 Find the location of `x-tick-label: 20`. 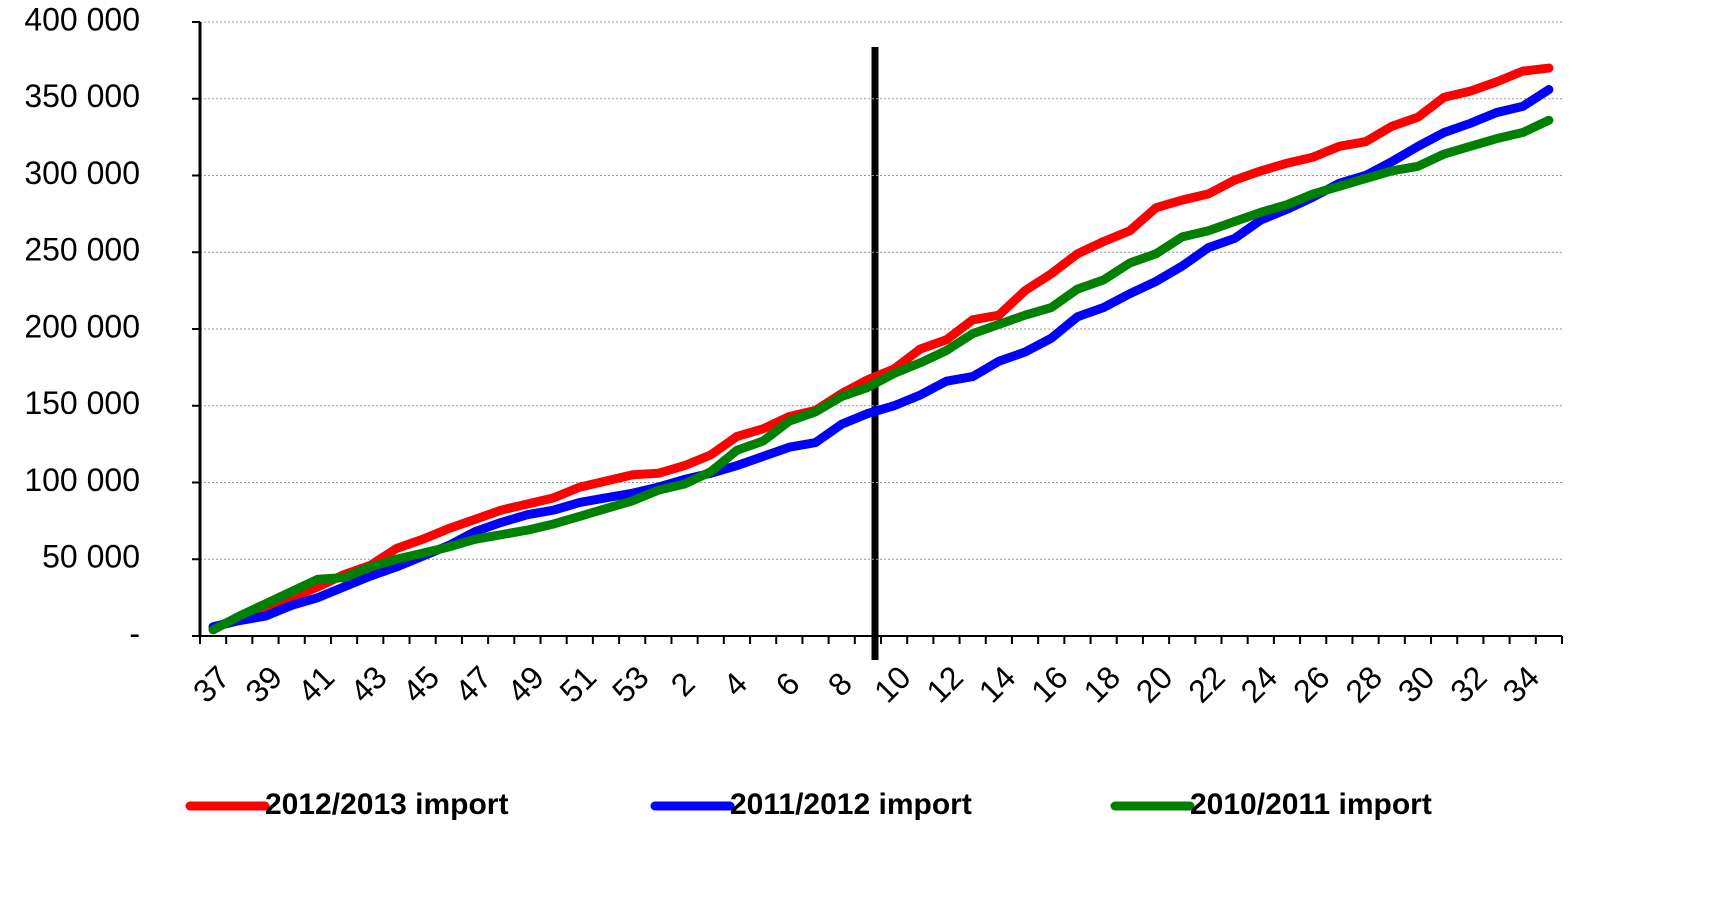

x-tick-label: 20 is located at coordinates (1154, 684).